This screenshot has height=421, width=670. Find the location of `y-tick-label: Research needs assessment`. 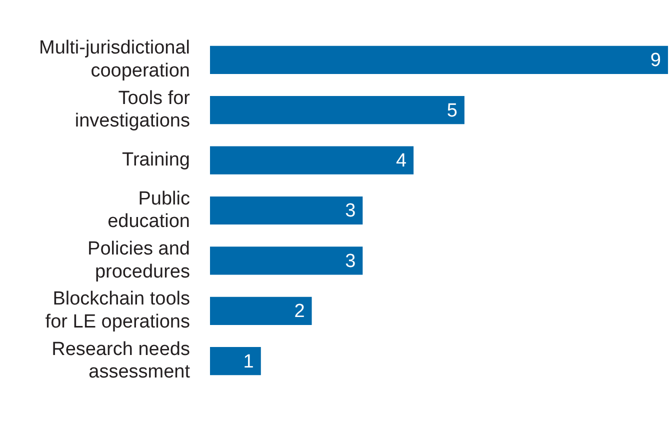

y-tick-label: Research needs assessment is located at coordinates (121, 360).